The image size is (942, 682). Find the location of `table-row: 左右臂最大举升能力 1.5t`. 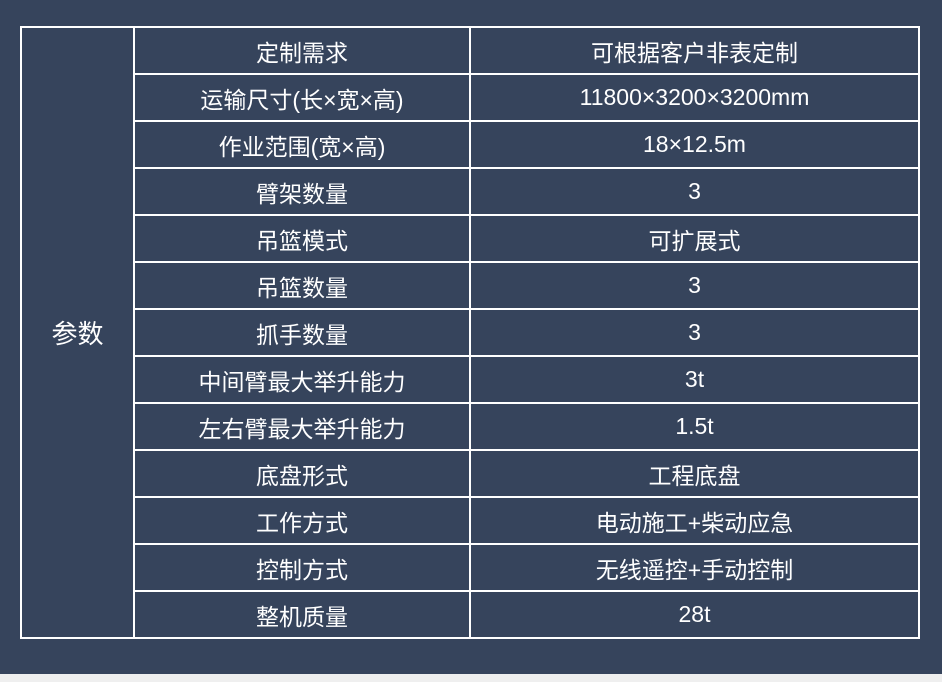

table-row: 左右臂最大举升能力 1.5t is located at coordinates (470, 426).